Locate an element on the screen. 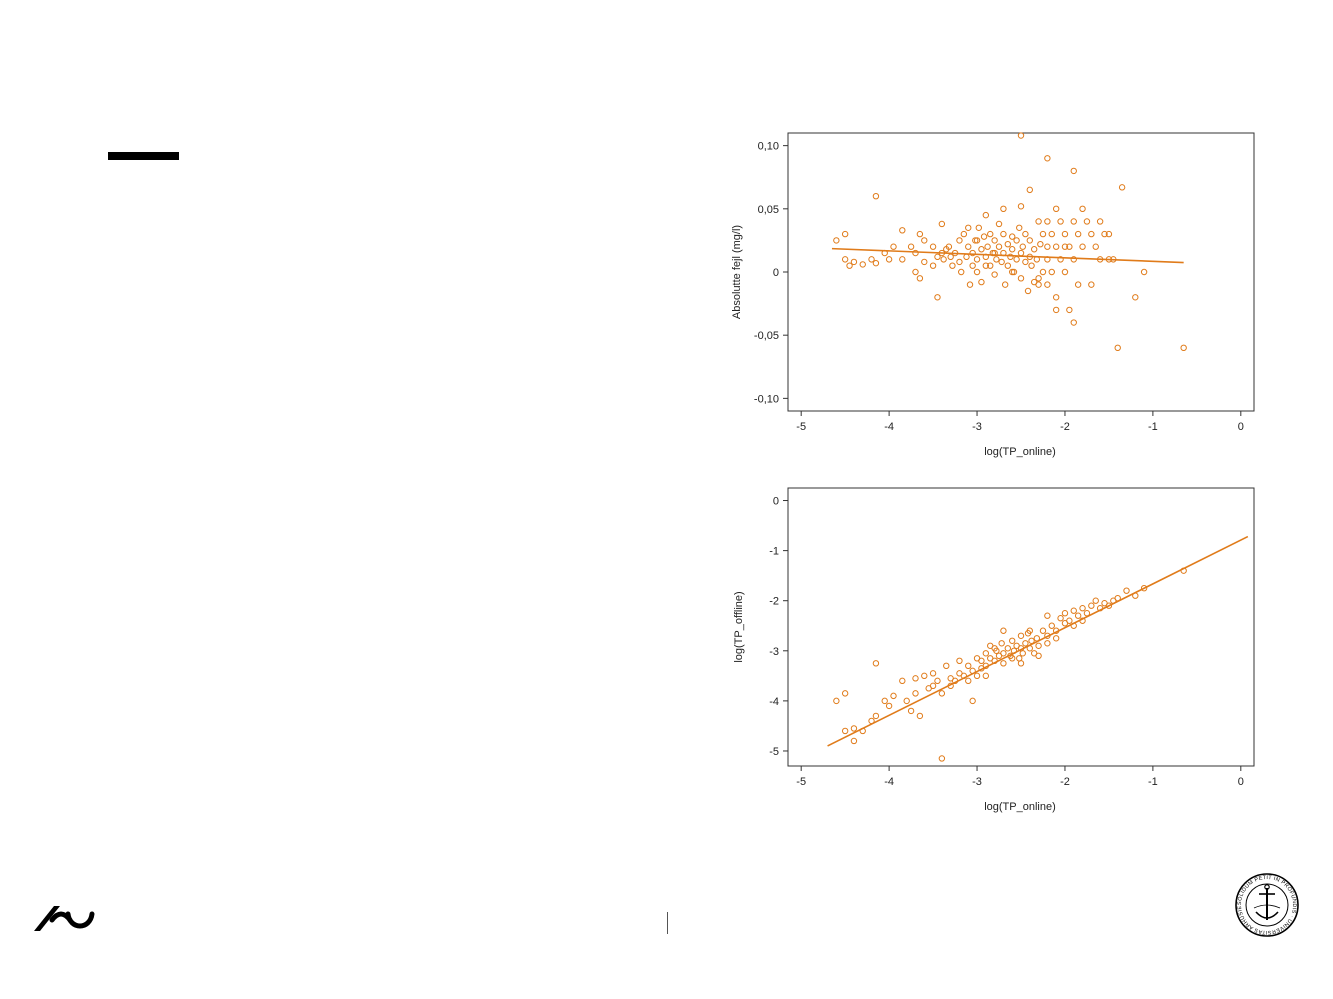 This screenshot has width=1333, height=999. chart2-ytick-label: -3 is located at coordinates (774, 652).